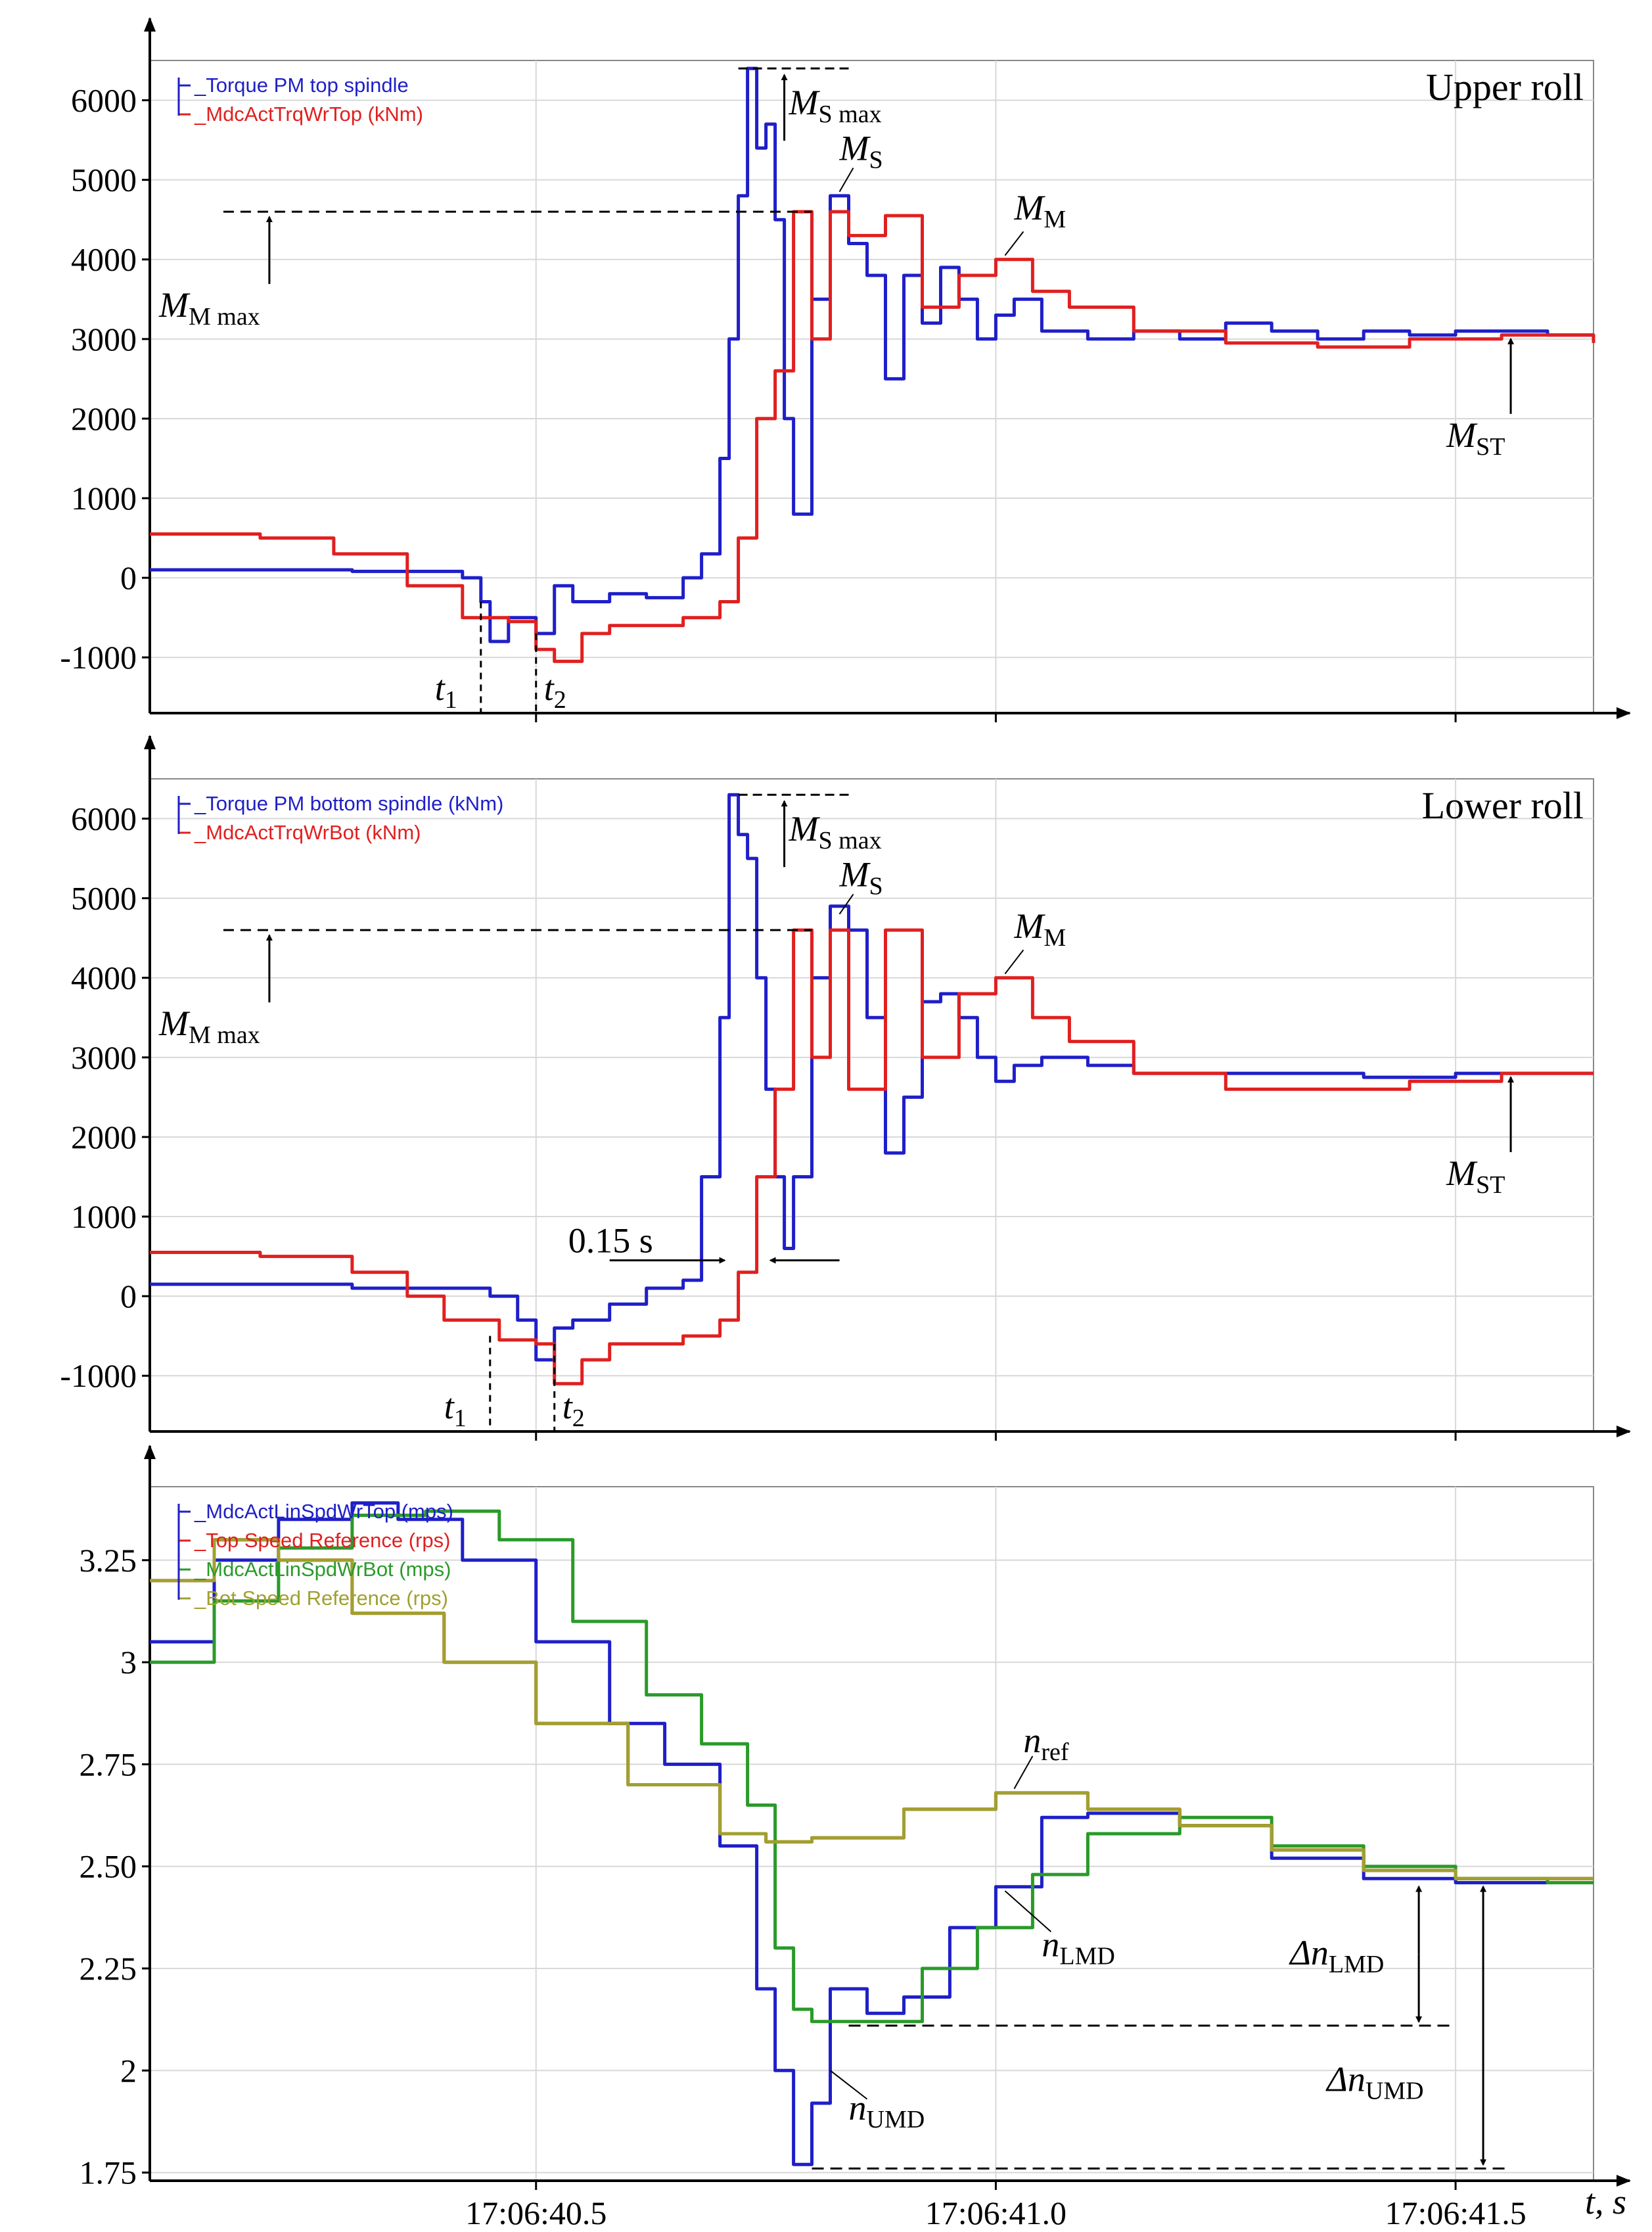  What do you see at coordinates (348, 803) in the screenshot?
I see `legend-entry: _Torque PM bottom spindle (kNm)` at bounding box center [348, 803].